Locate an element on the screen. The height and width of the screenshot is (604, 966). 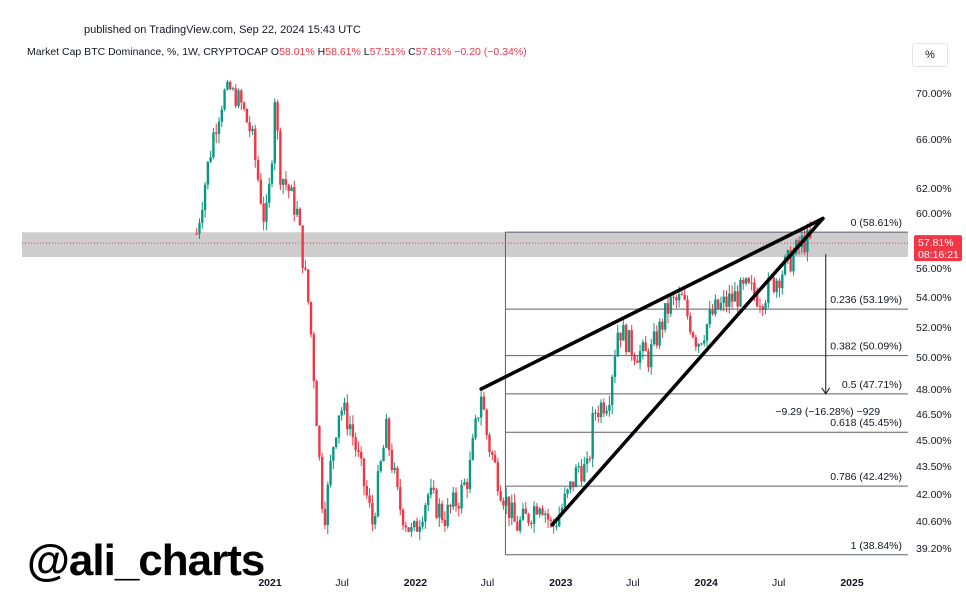
fib-level-label: 0.382 (50.09%) is located at coordinates (866, 347).